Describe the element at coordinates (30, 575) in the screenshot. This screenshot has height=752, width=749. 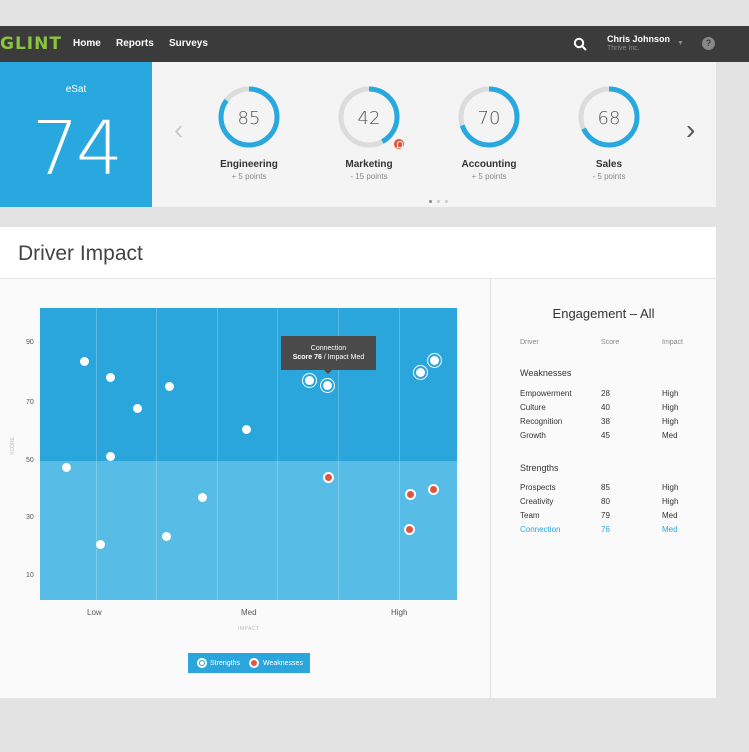
I see `y-tick-label: 10` at that location.